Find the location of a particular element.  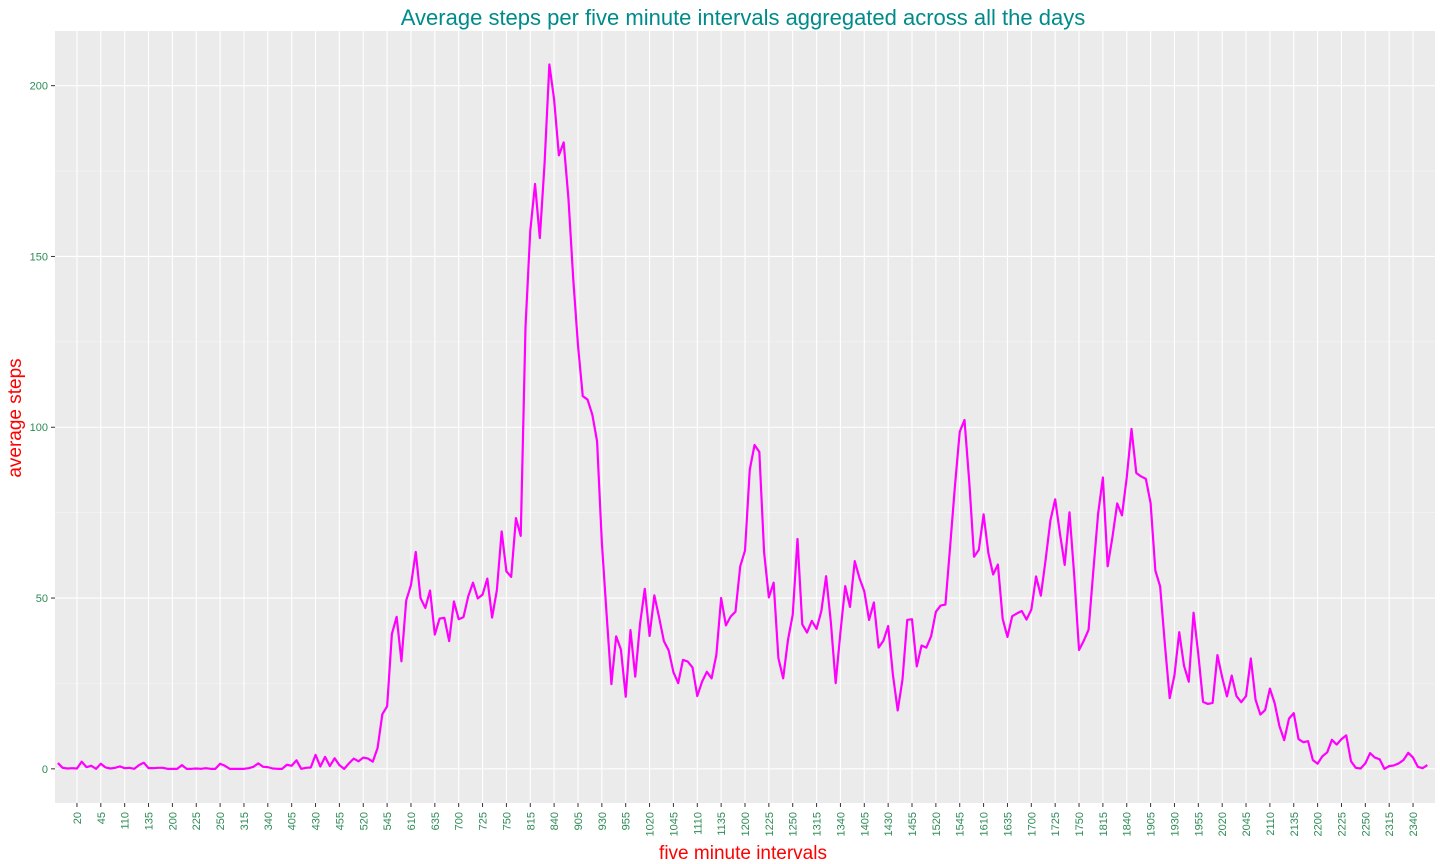

y-tick-label: 50 is located at coordinates (42, 599).